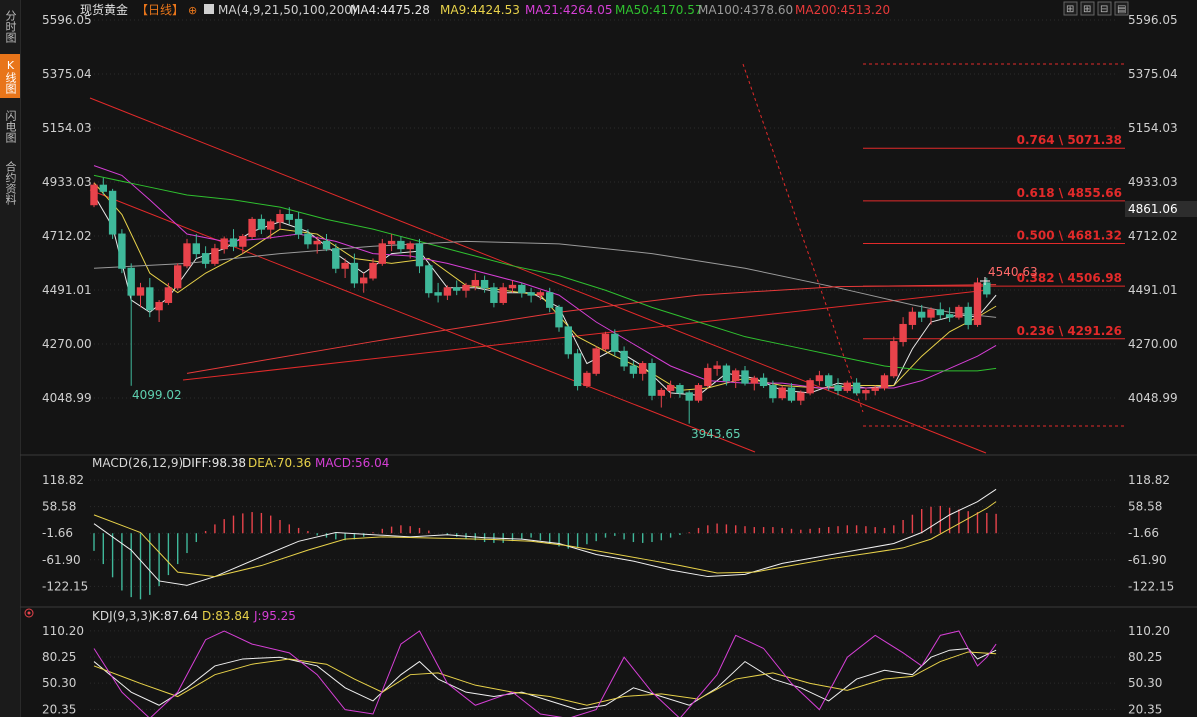  Describe the element at coordinates (10, 76) in the screenshot. I see `tab-kline: K线图` at that location.